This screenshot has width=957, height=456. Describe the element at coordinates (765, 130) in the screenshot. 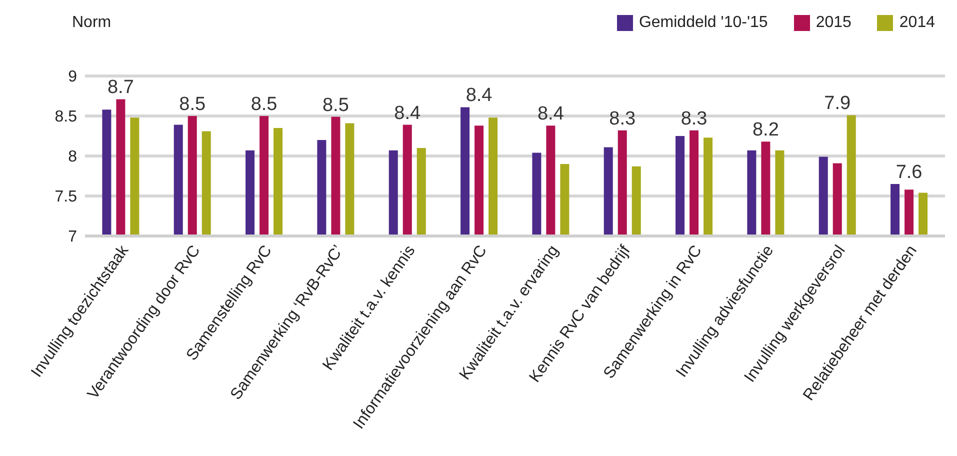

I see `data-label: 8.2` at that location.